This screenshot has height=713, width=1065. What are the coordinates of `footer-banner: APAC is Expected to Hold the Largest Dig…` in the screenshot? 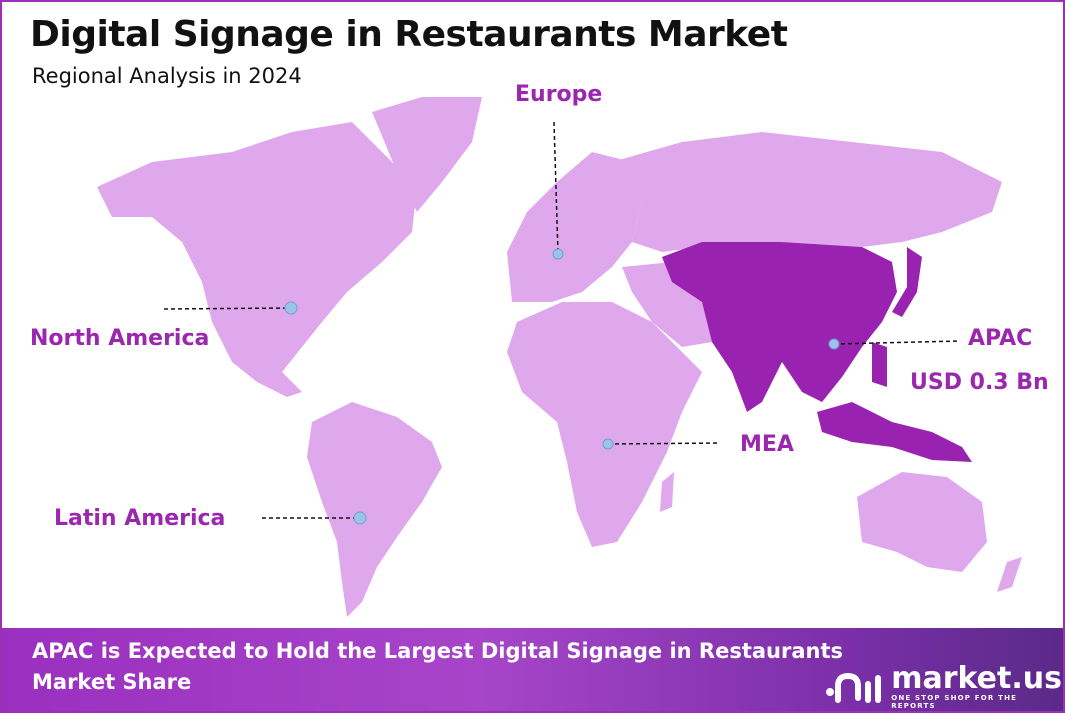 It's located at (532, 669).